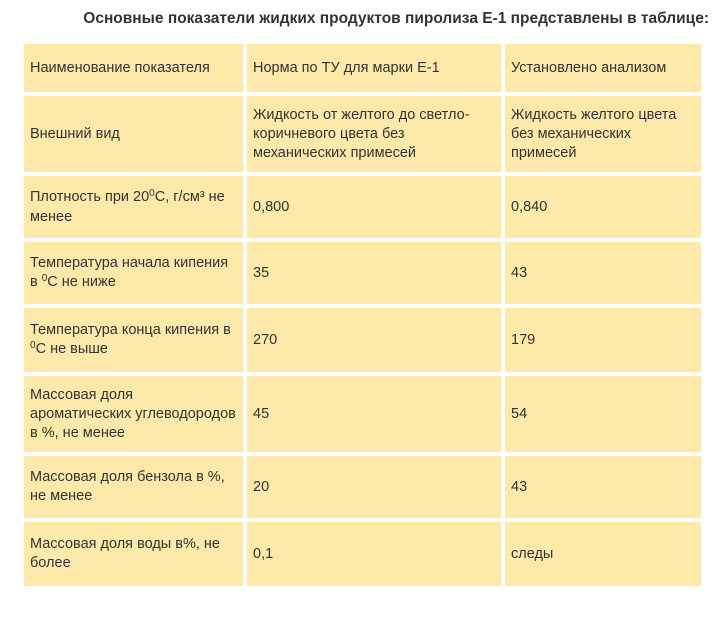 The image size is (720, 637). Describe the element at coordinates (81, 281) in the screenshot. I see `indicator-text: С не ниже` at that location.